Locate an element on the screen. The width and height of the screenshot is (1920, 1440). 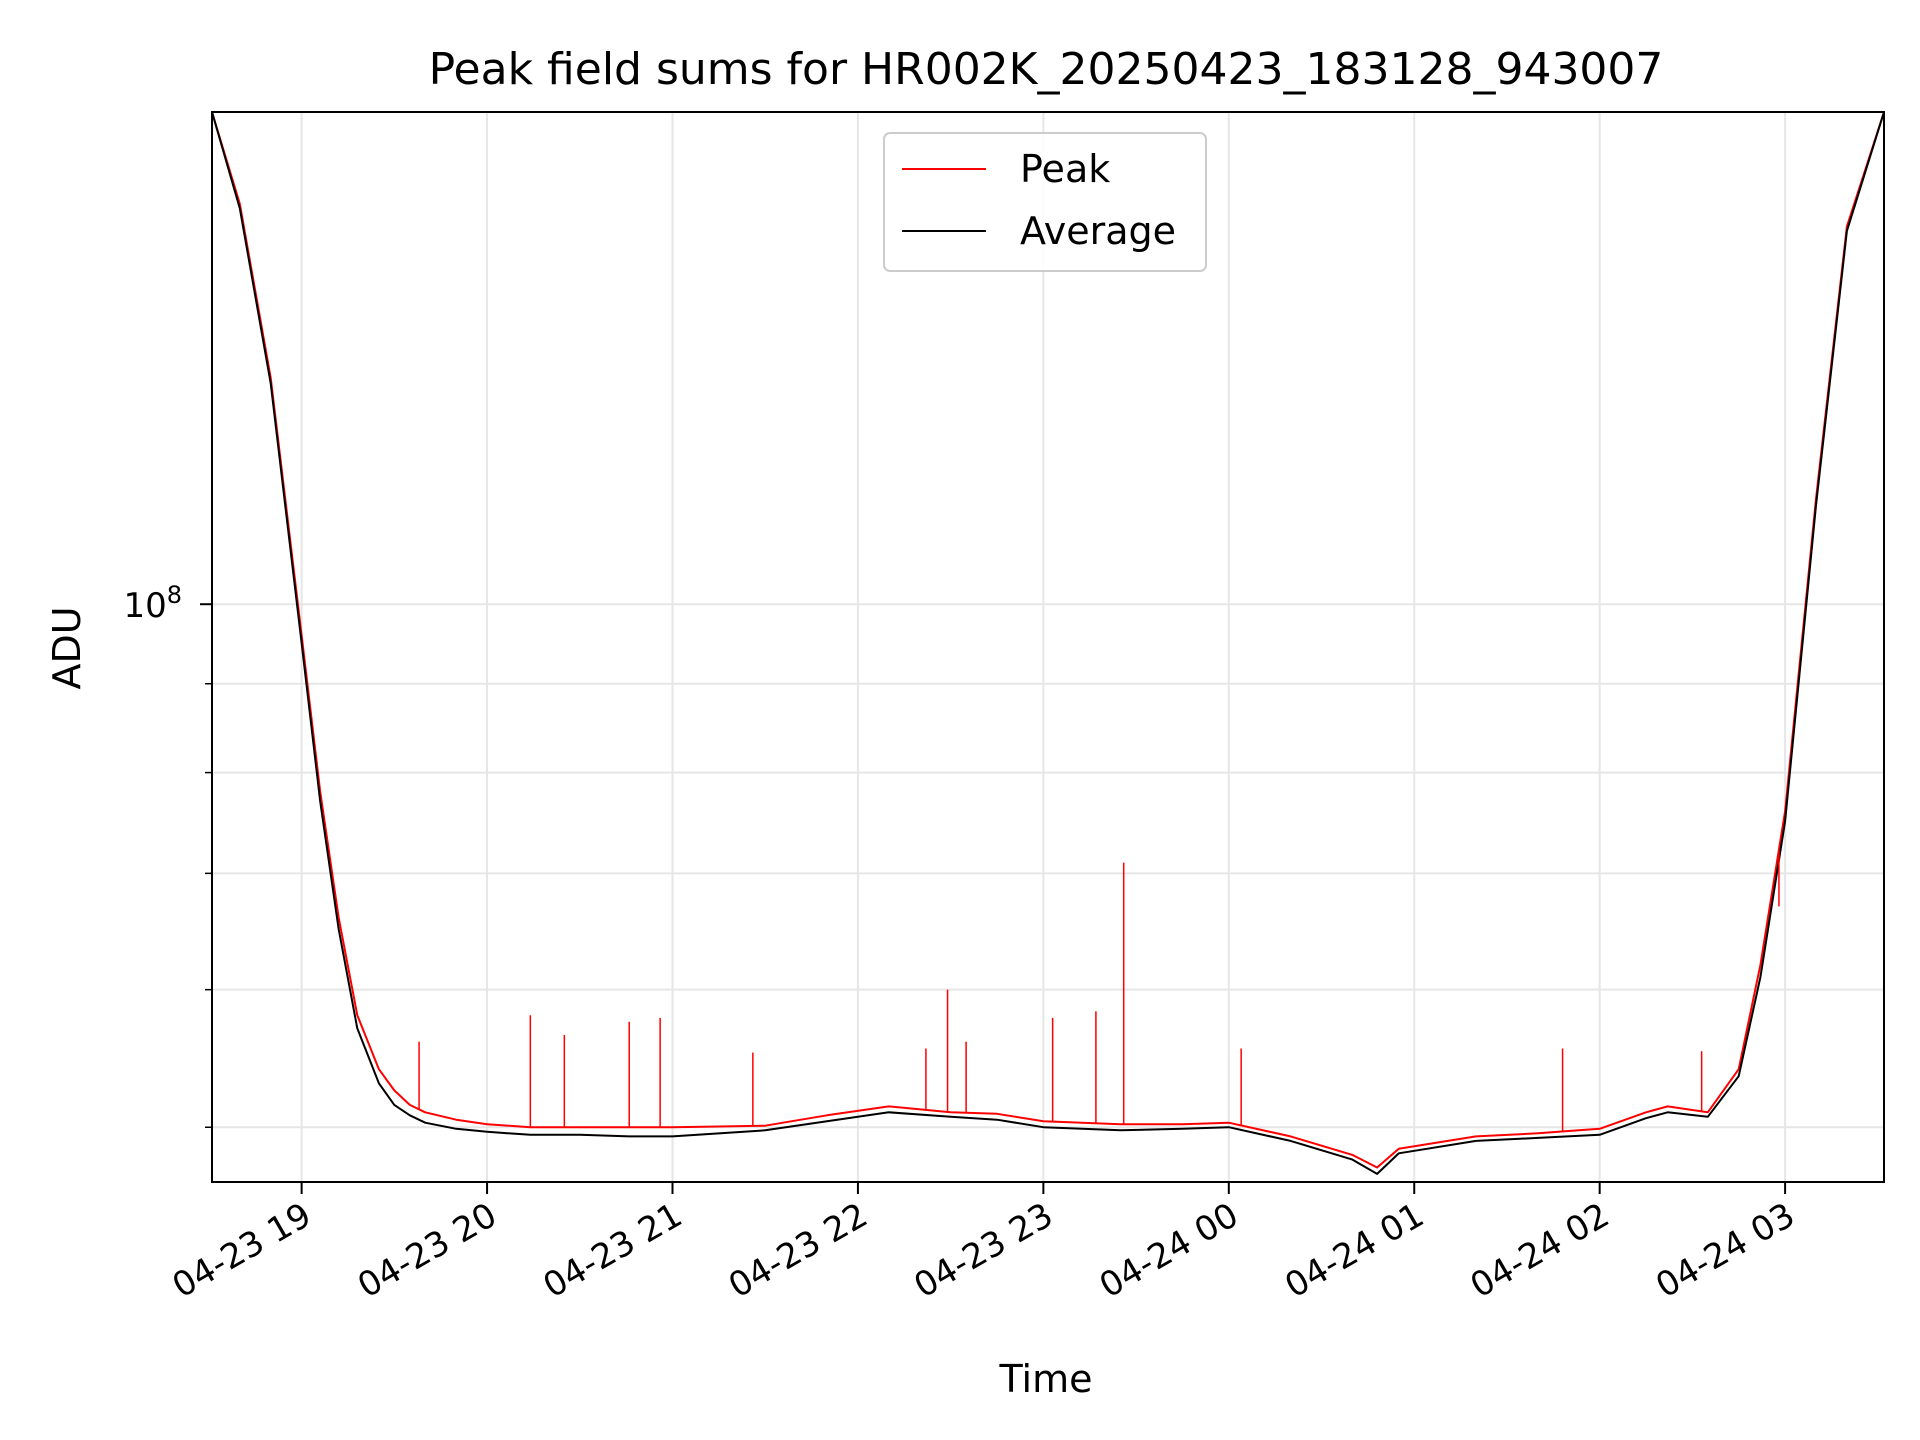
legend: Peak Average is located at coordinates (1045, 202).